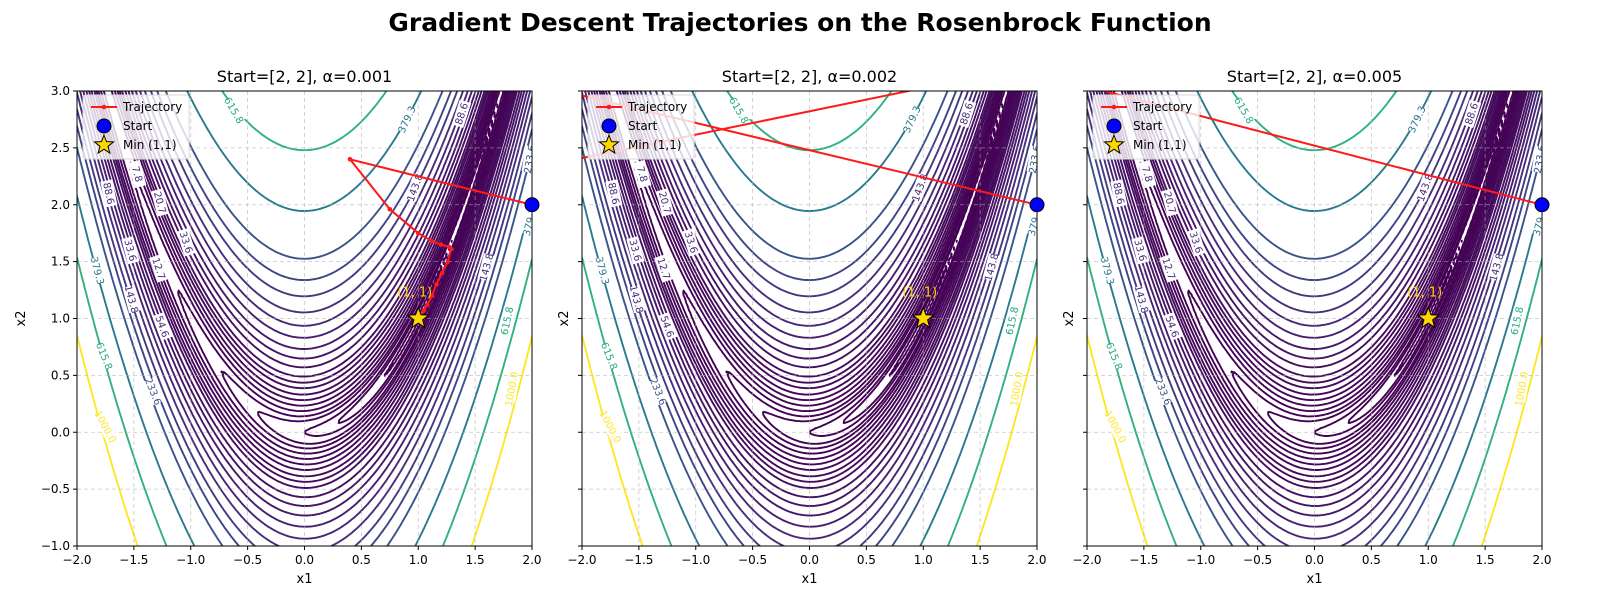 The image size is (1600, 600). I want to click on x-tick-label: 2.0, so click(1036, 560).